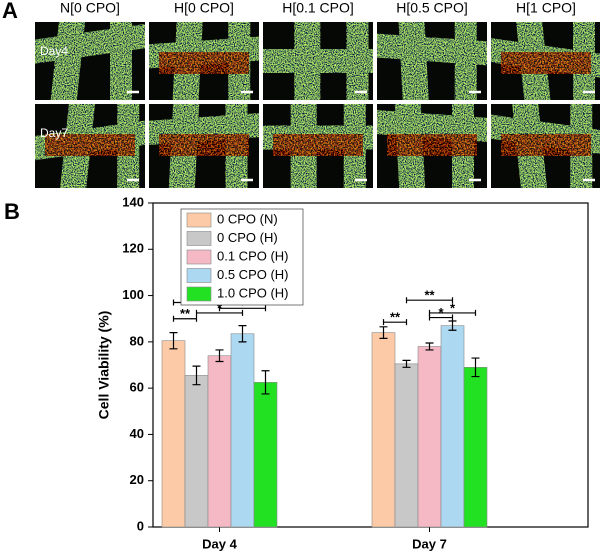 This screenshot has height=556, width=600. I want to click on y-axis-label: Cell Viability (%), so click(104, 365).